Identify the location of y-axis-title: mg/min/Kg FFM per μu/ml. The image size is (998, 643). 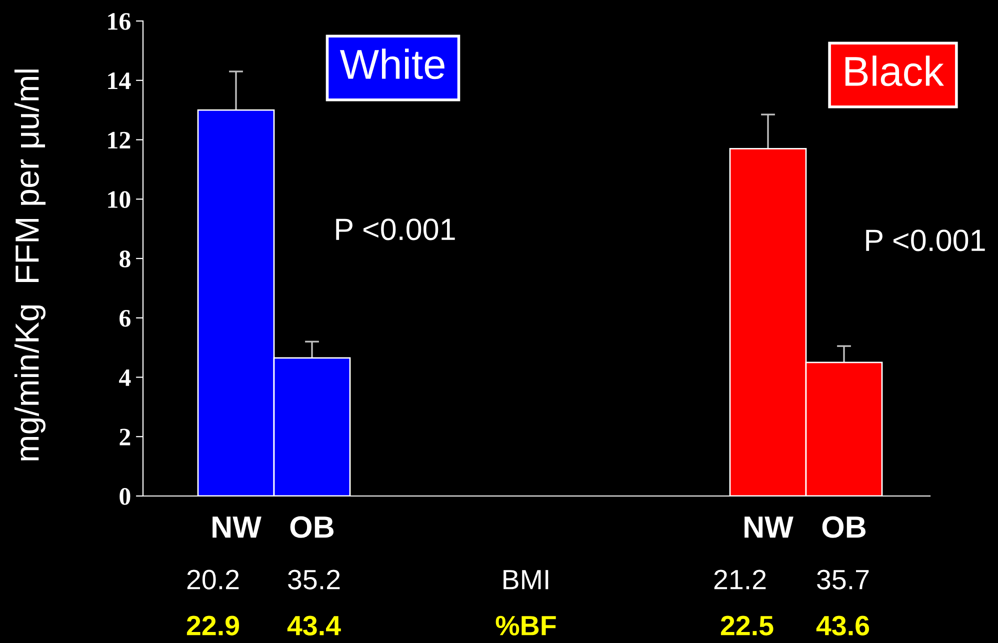
(30, 265).